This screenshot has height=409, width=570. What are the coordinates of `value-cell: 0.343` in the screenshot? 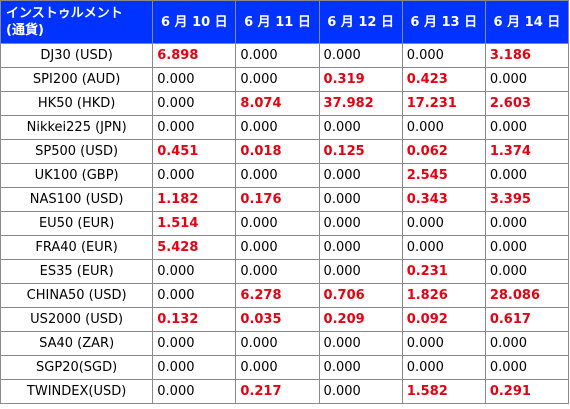 It's located at (443, 199).